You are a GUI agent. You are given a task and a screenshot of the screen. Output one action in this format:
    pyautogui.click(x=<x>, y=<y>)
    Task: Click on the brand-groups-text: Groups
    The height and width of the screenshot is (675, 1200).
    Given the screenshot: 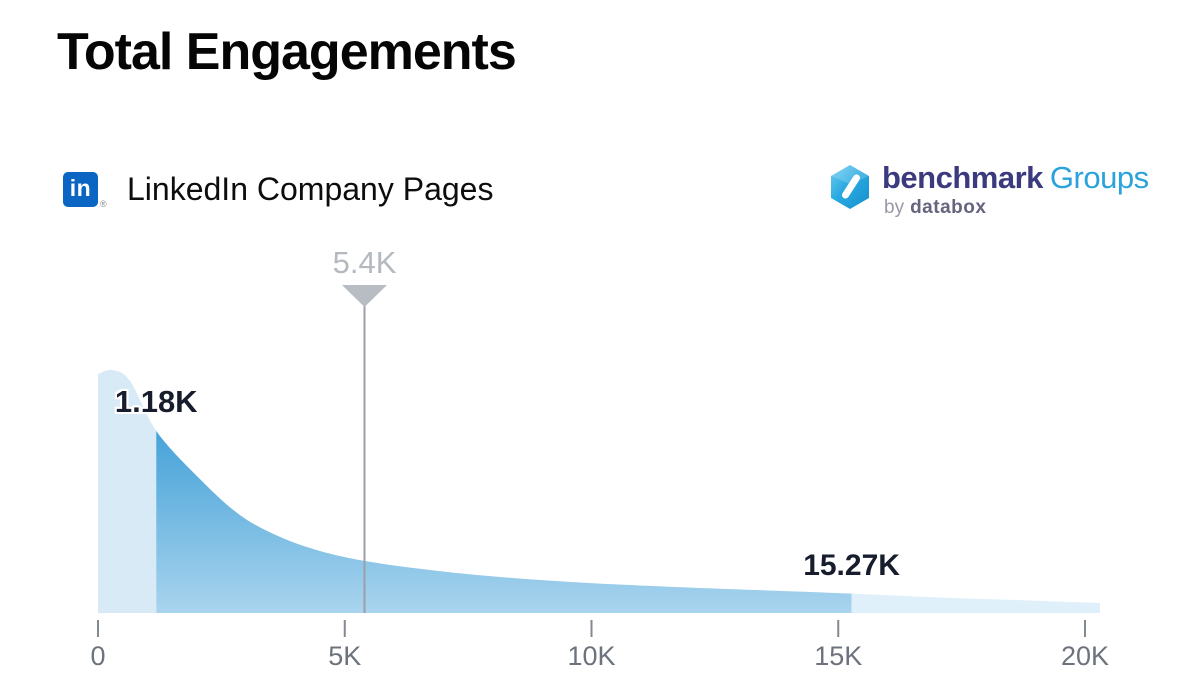 What is the action you would take?
    pyautogui.click(x=1099, y=177)
    